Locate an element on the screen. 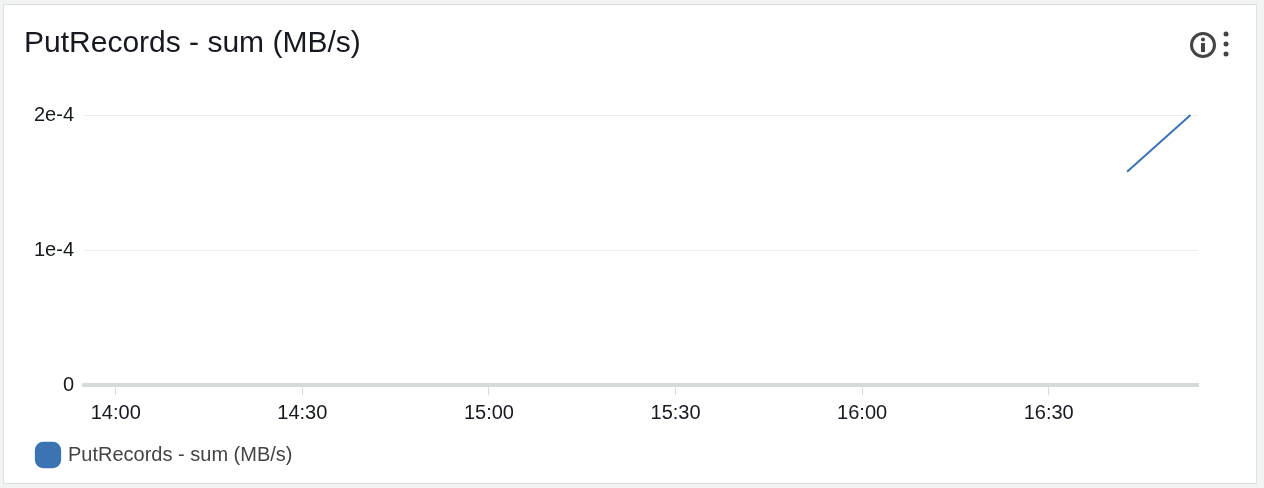 Image resolution: width=1264 pixels, height=488 pixels. legend-label: PutRecords - sum (MB/s) is located at coordinates (180, 453).